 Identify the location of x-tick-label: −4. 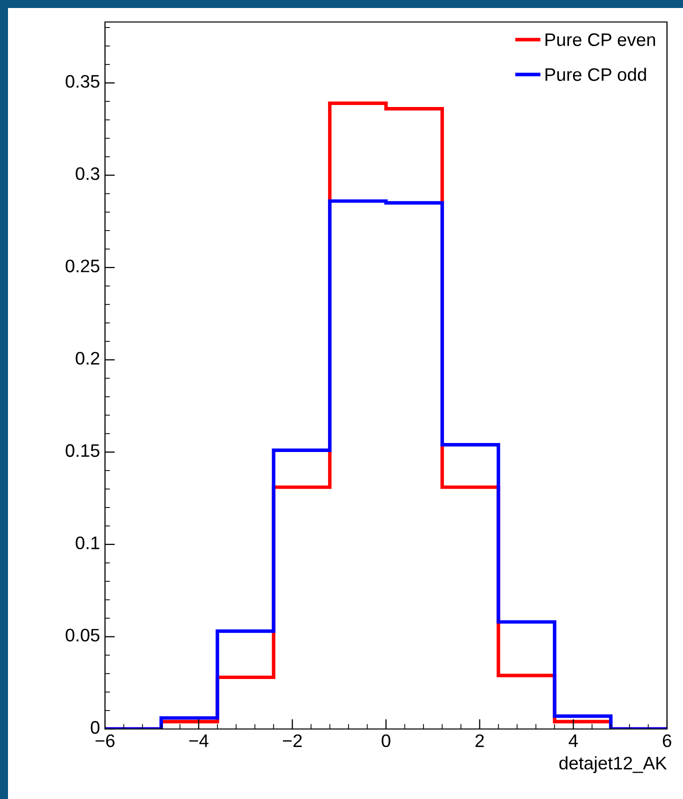
(198, 740).